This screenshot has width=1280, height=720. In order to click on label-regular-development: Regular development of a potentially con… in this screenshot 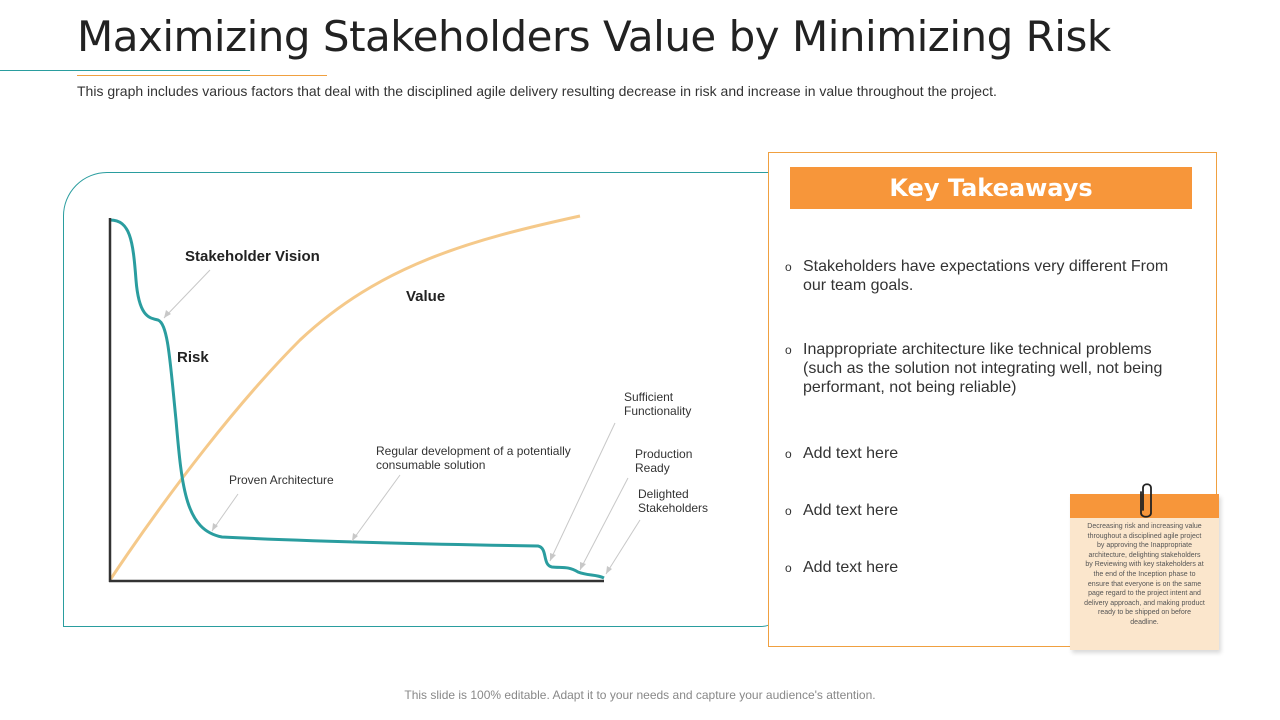, I will do `click(473, 458)`.